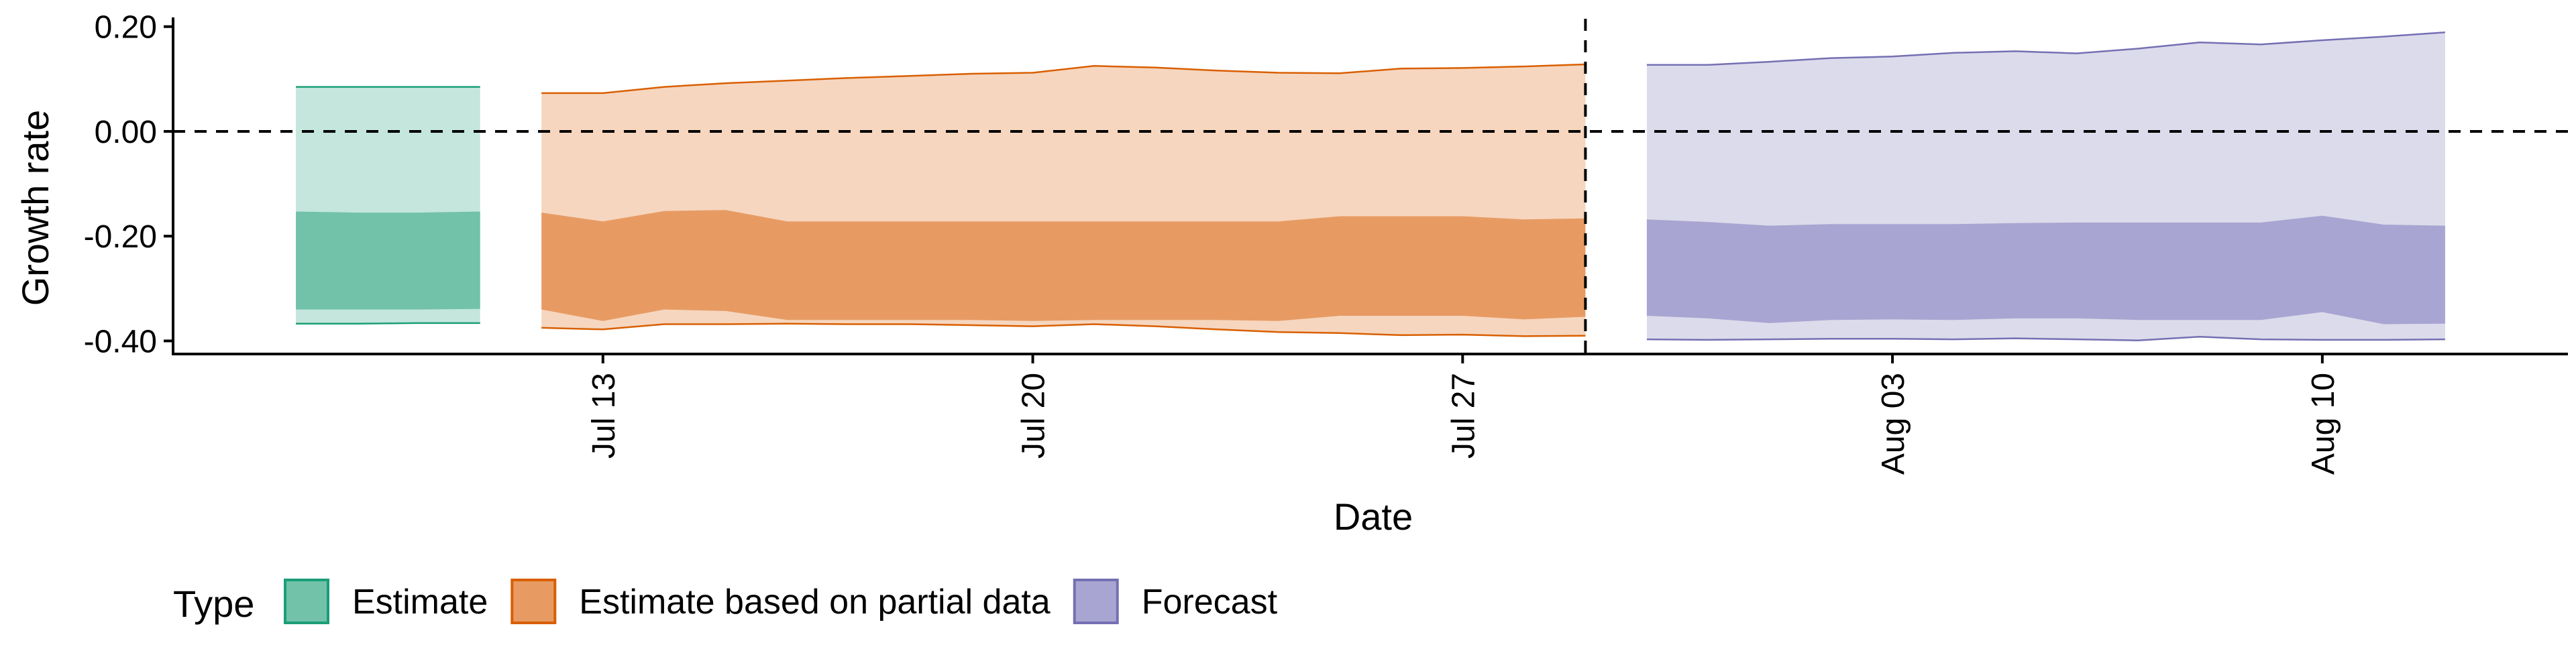 This screenshot has width=2576, height=647. Describe the element at coordinates (1063, 265) in the screenshot. I see `estimate-based-on-partial-data-inner-band` at that location.